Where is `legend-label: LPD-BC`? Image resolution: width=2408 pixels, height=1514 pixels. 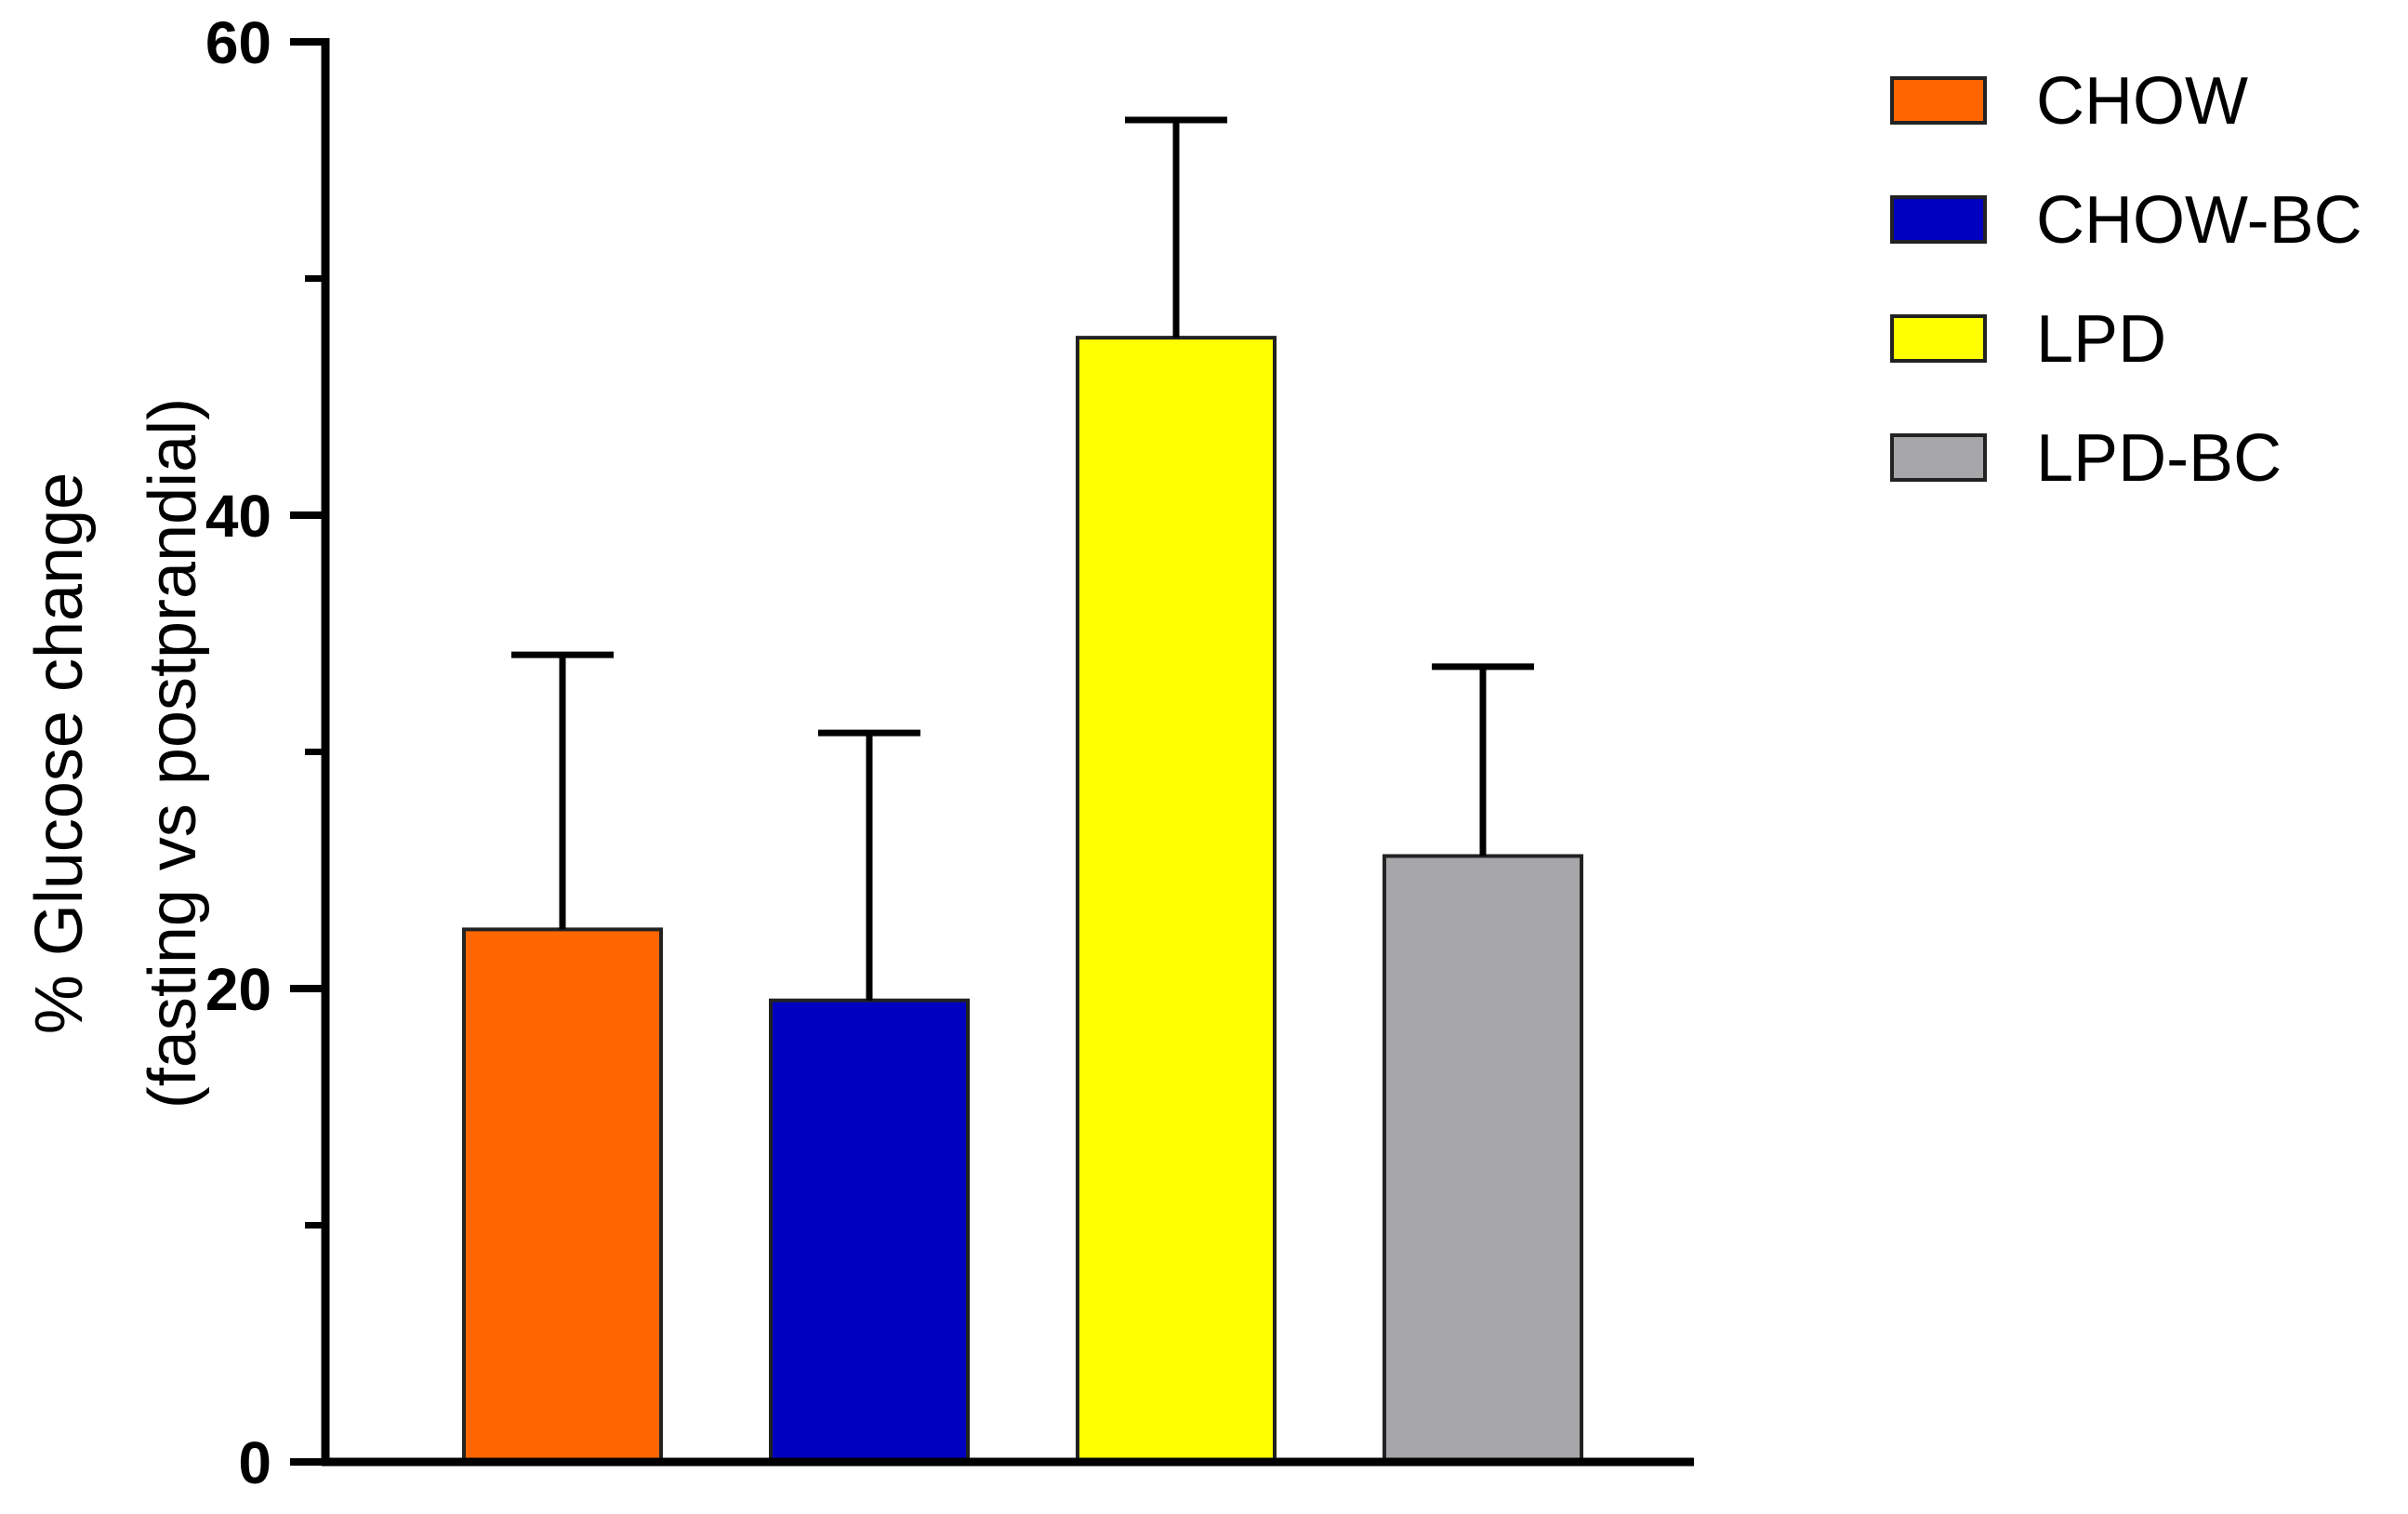 legend-label: LPD-BC is located at coordinates (2159, 459).